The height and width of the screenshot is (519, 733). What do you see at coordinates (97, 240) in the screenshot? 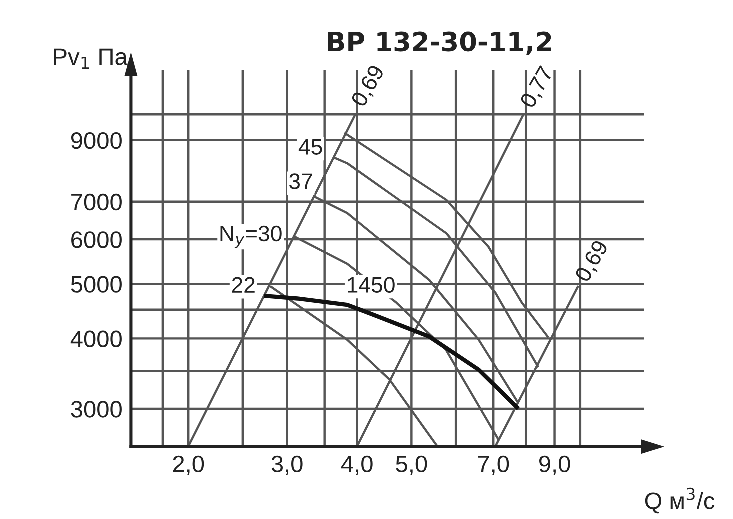
I see `y-tick-label: 6000` at bounding box center [97, 240].